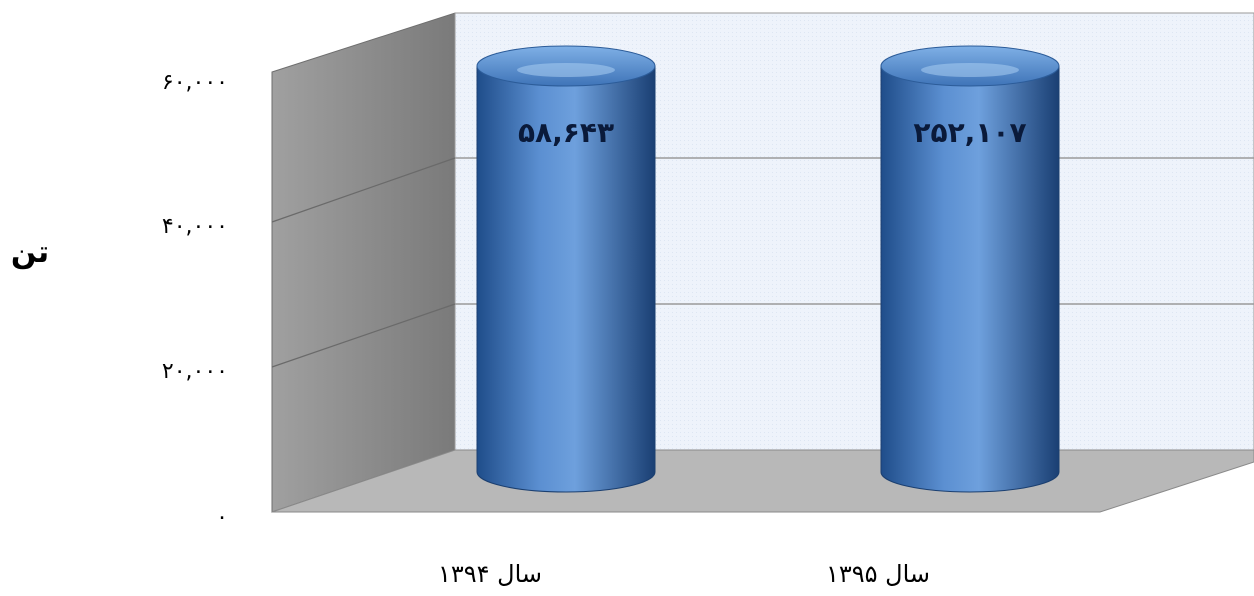 This screenshot has height=596, width=1254. Describe the element at coordinates (878, 574) in the screenshot. I see `x-tick-label: سال ۱۳۹۵` at that location.